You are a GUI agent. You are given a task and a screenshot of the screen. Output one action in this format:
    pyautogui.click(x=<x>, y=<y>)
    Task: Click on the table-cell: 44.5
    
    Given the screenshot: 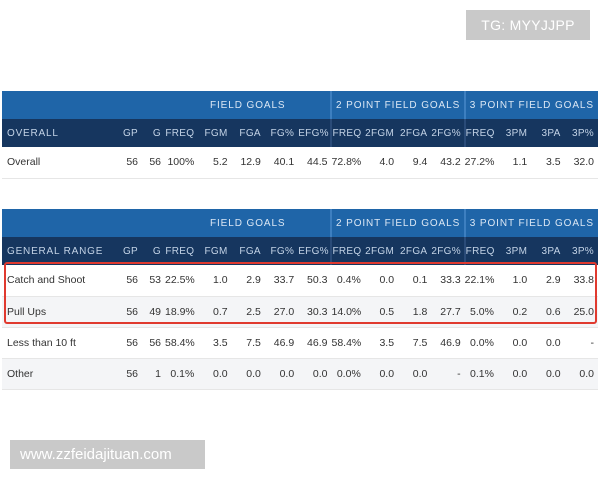 What is the action you would take?
    pyautogui.click(x=315, y=163)
    